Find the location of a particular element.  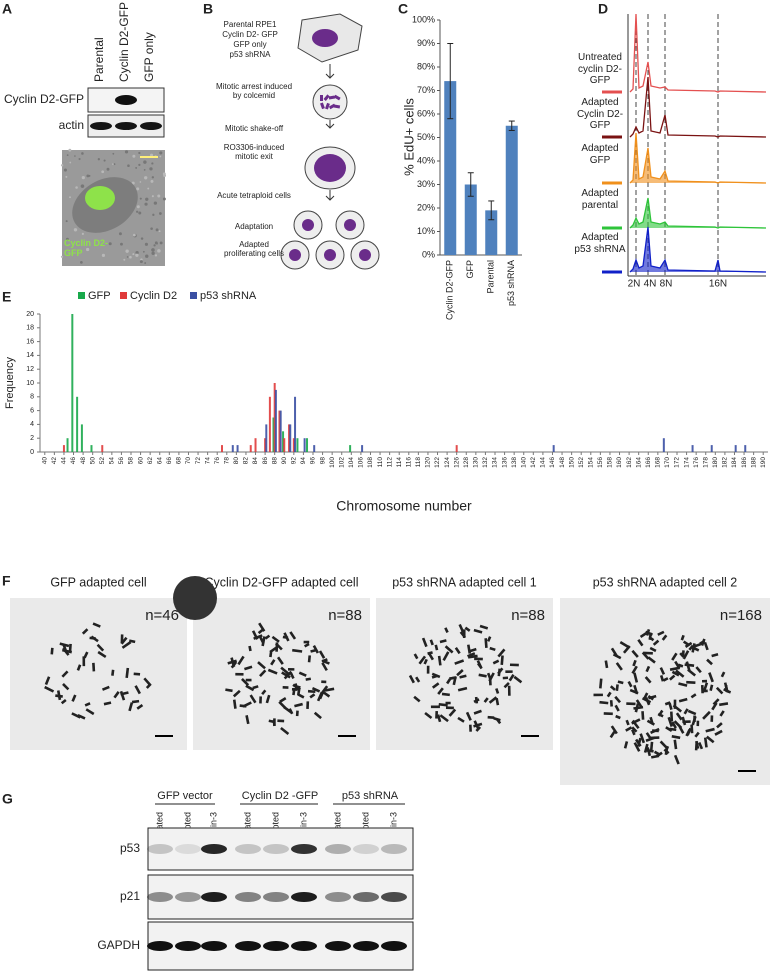

x-tick-label: 80 is located at coordinates (236, 461).